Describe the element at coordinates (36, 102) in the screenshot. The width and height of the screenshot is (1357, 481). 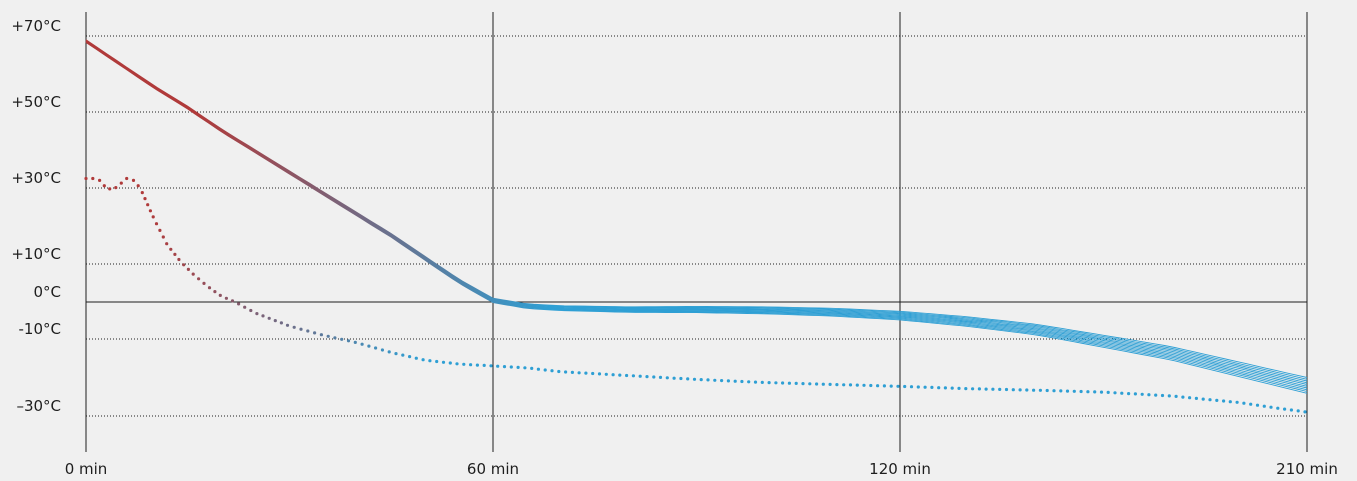
I see `y-tick-label: +50°C` at that location.